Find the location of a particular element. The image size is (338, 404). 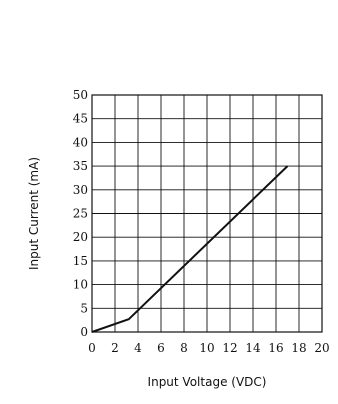

x-tick-label: 8 is located at coordinates (184, 348).